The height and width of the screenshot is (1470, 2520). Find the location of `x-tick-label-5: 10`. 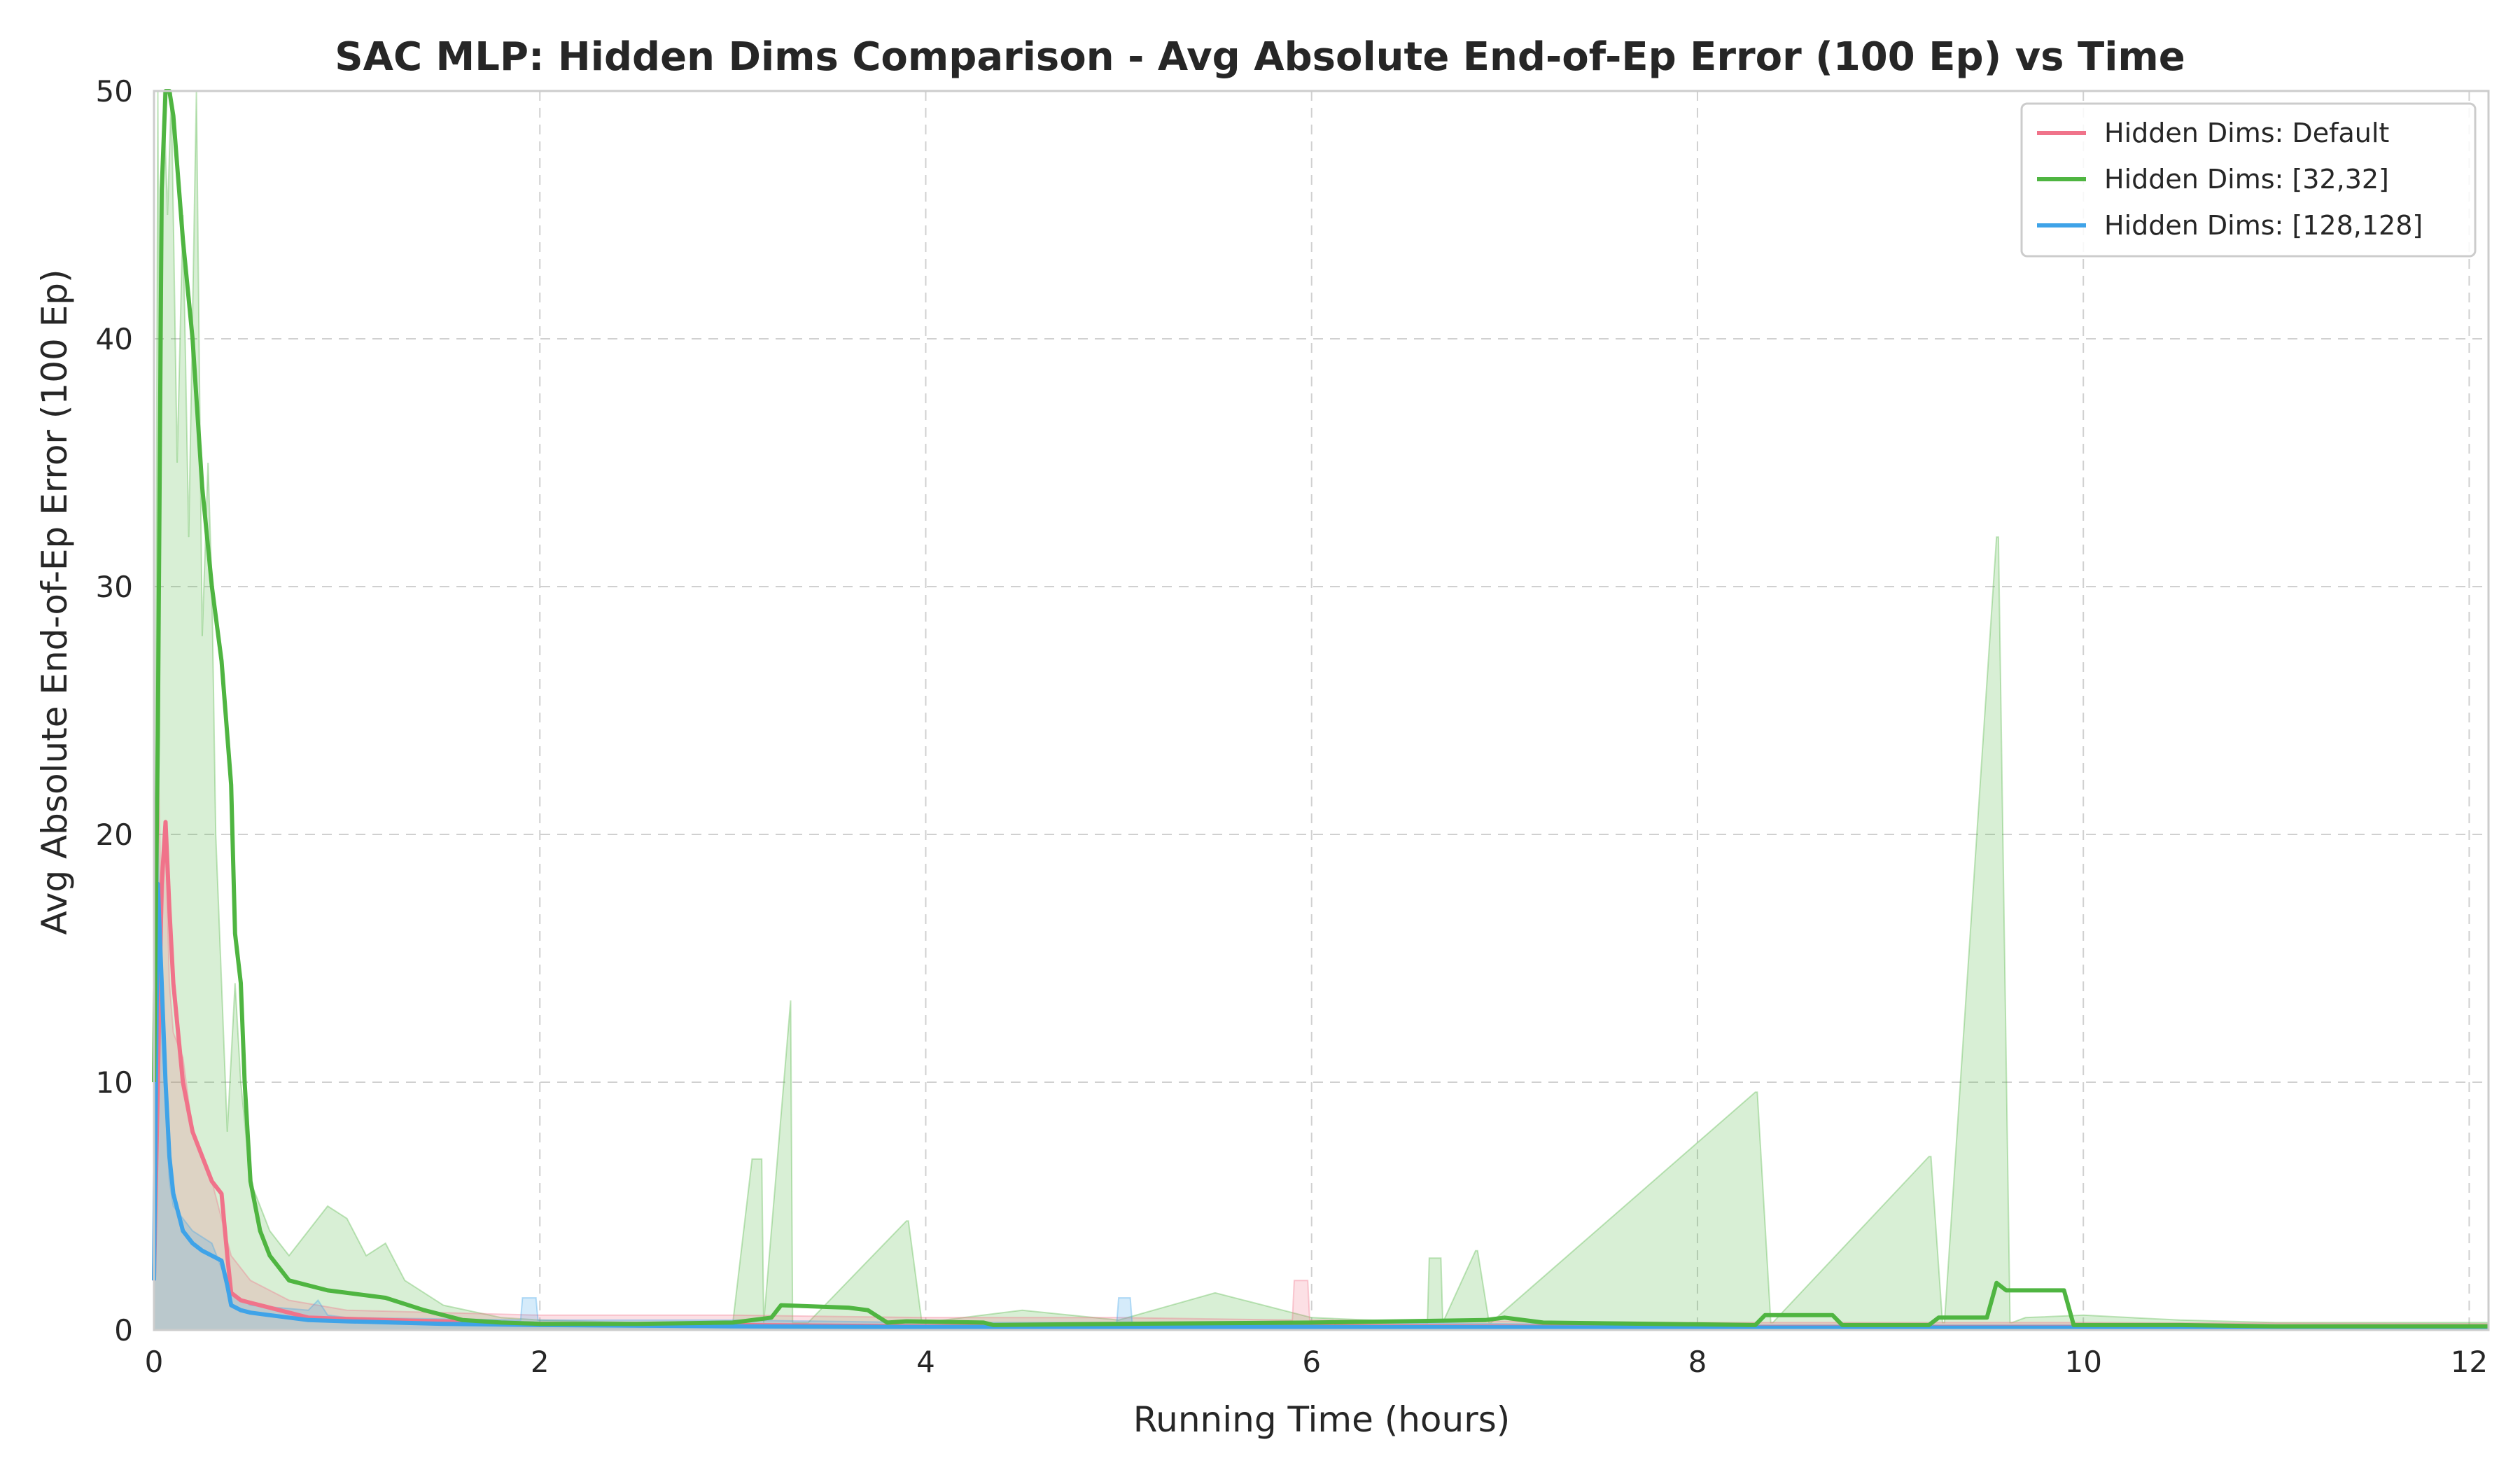

x-tick-label-5: 10 is located at coordinates (2082, 1362).